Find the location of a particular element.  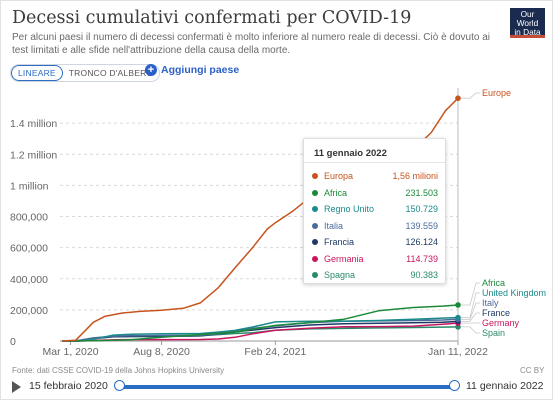

tooltip-row: Regno Unito 150.729 is located at coordinates (375, 209).